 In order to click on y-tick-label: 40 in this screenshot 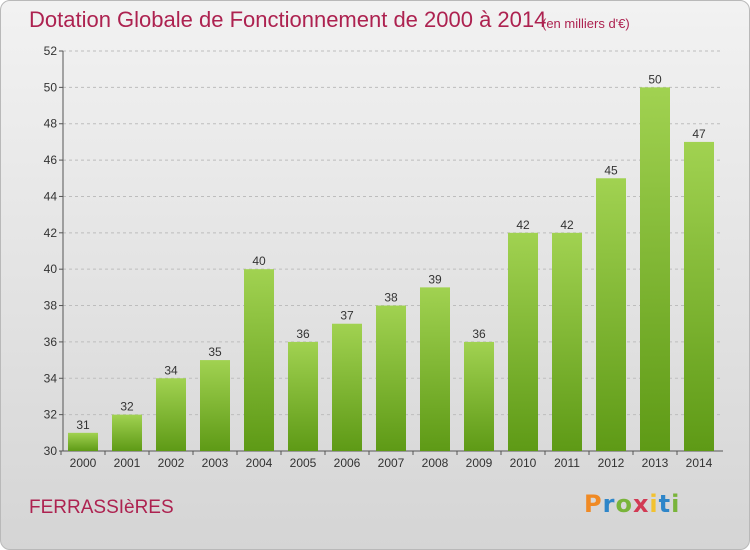, I will do `click(51, 269)`.